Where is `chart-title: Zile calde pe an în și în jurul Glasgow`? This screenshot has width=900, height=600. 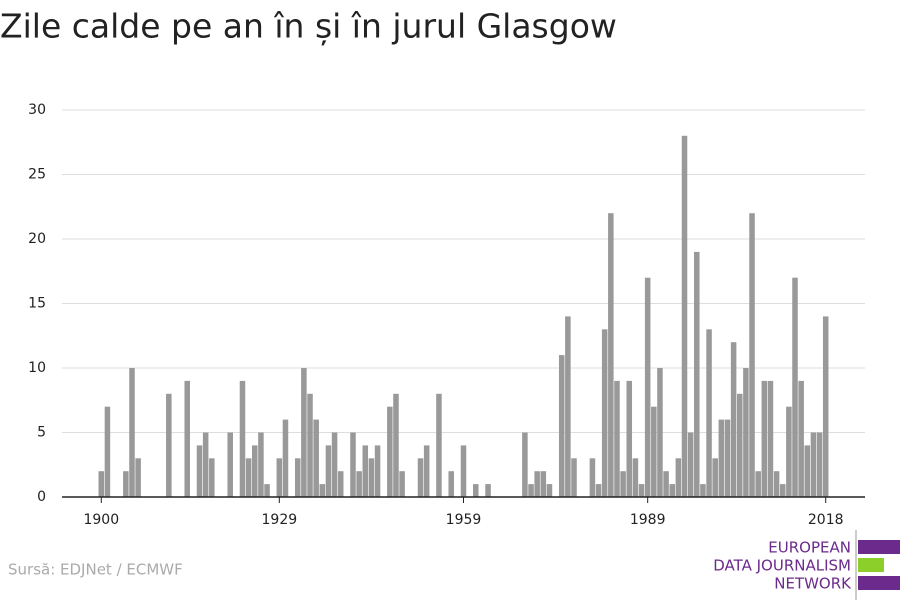
chart-title: Zile calde pe an în și în jurul Glasgow is located at coordinates (308, 26).